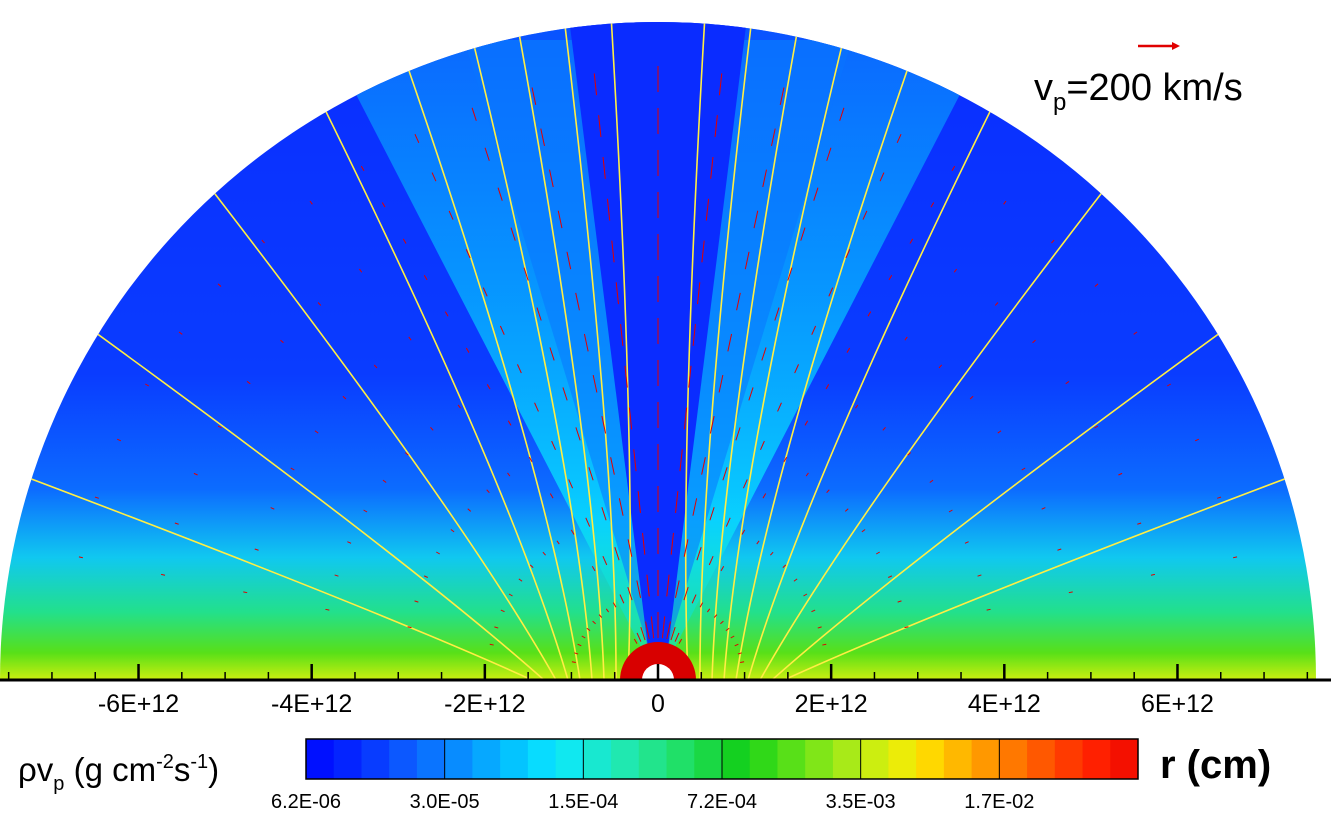 Image resolution: width=1333 pixels, height=822 pixels. I want to click on colorbar-tick-label: 3.0E-05, so click(445, 802).